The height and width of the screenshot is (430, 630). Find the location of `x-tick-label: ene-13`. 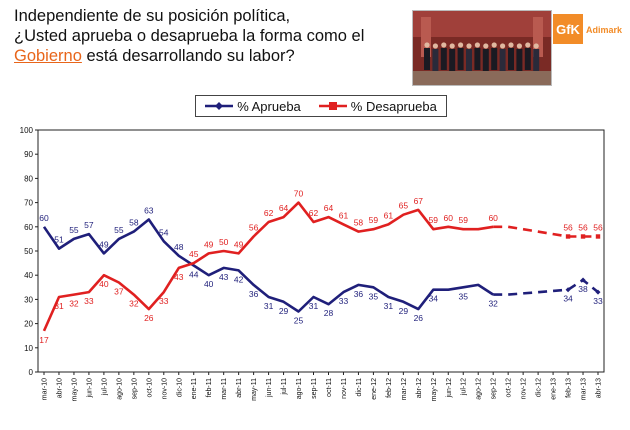

x-tick-label: ene-13 is located at coordinates (554, 389).